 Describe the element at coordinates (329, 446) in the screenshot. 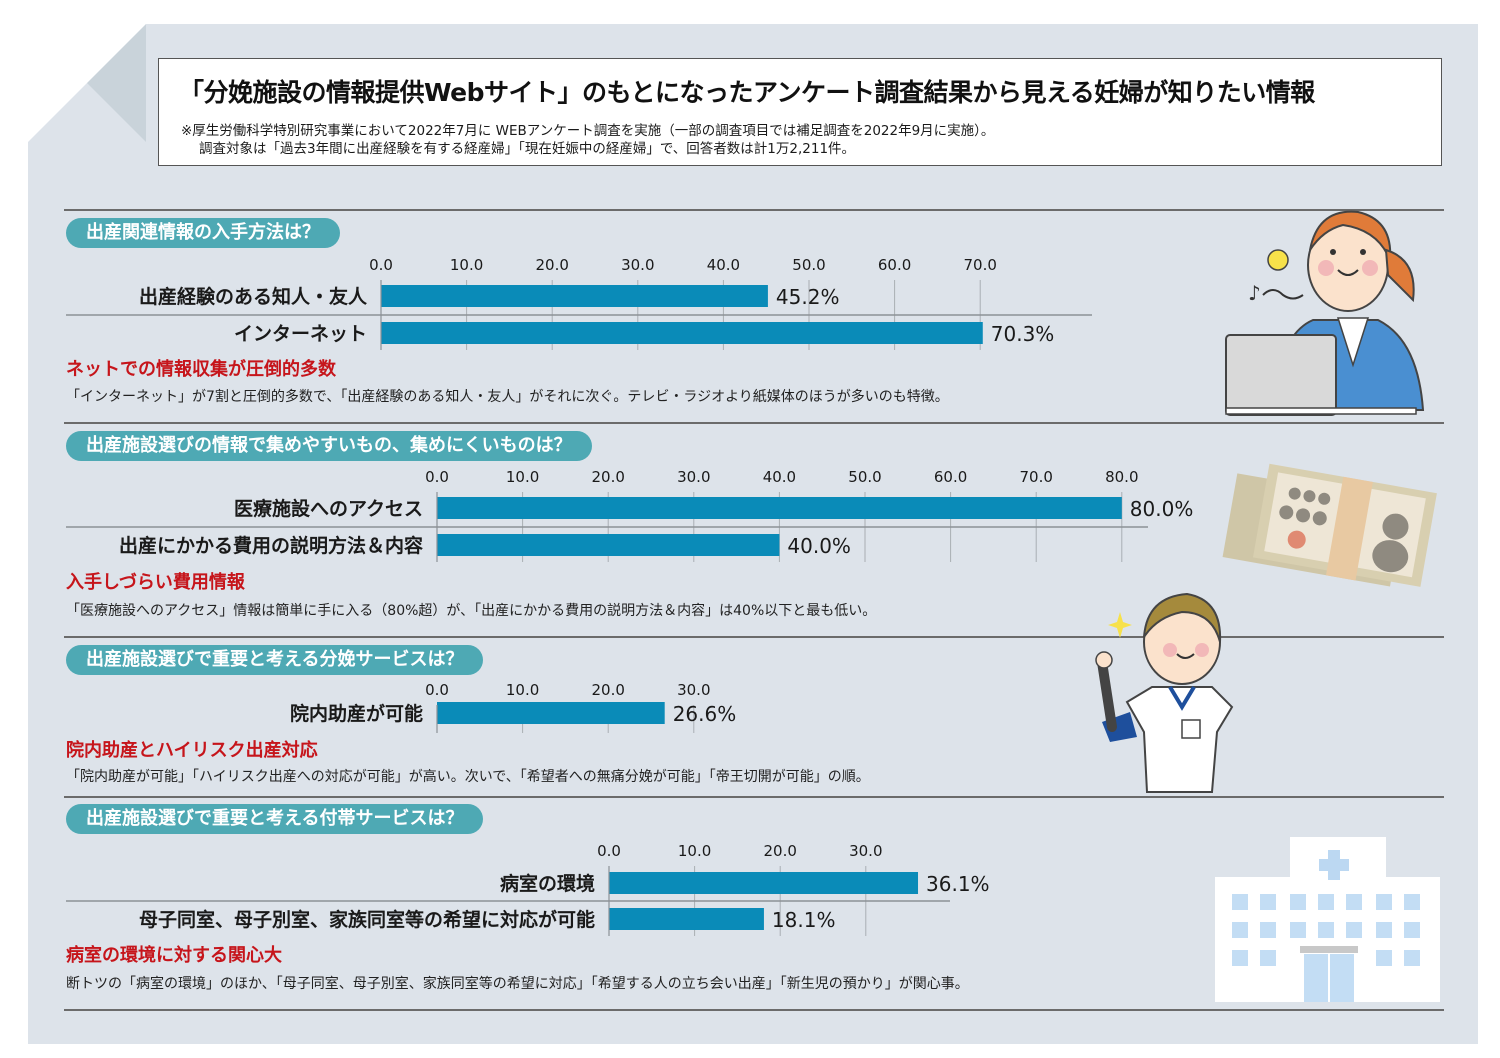

I see `section-2-question: 出産施設選びの情報で集めやすいもの、集めにくいものは？` at that location.